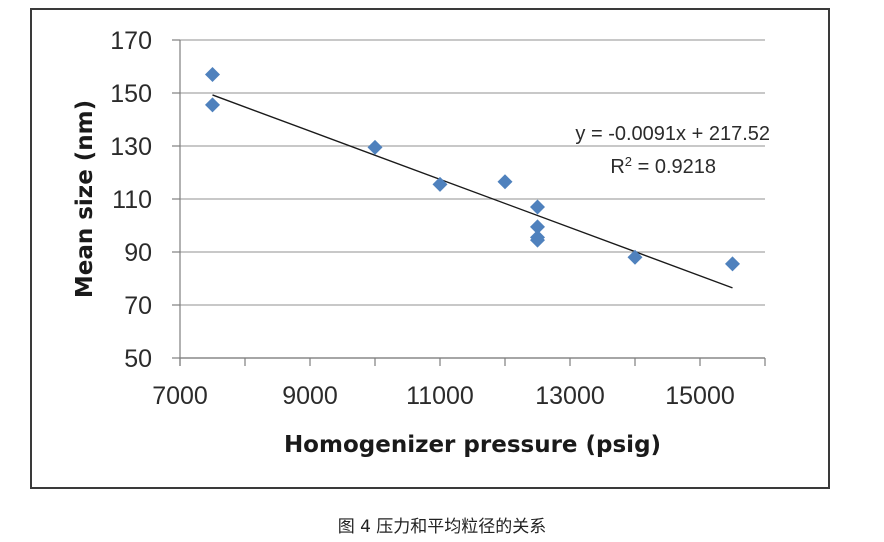  What do you see at coordinates (85, 199) in the screenshot?
I see `y-axis-title: Mean size (nm)` at bounding box center [85, 199].